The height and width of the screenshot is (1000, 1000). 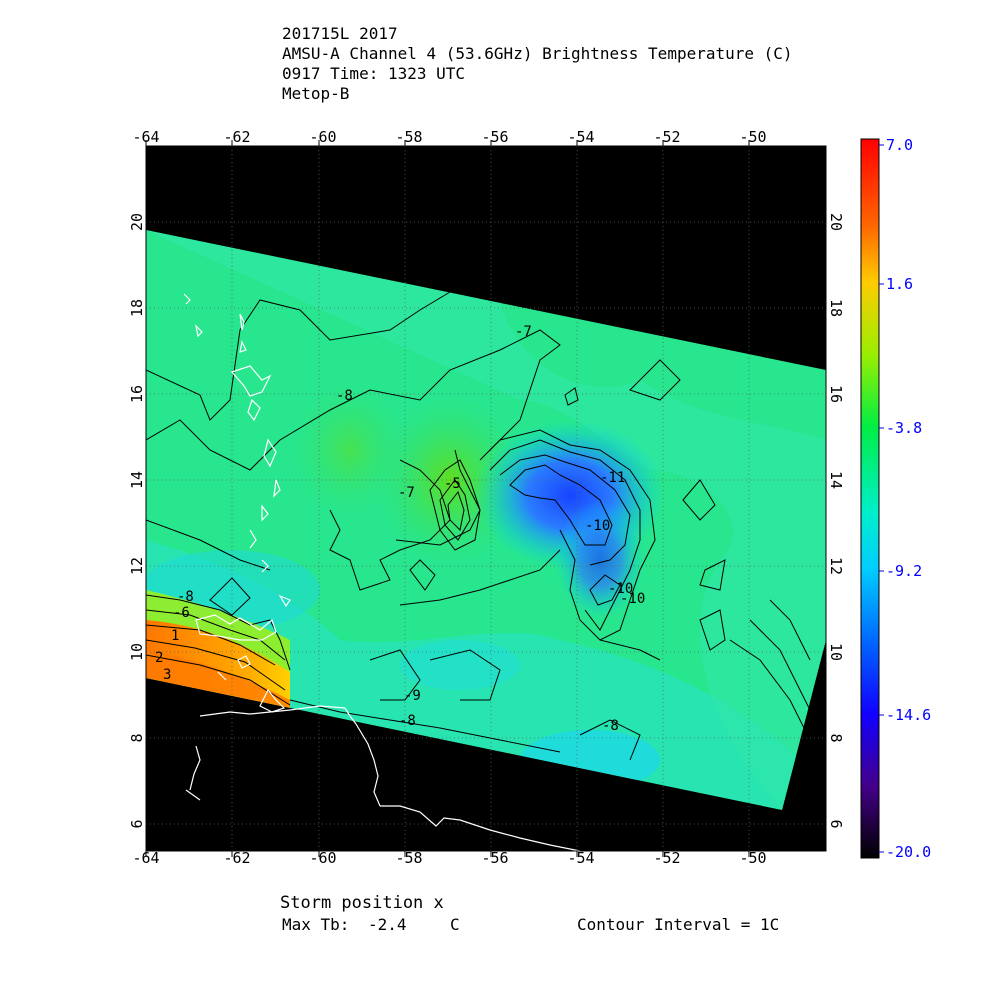 I want to click on colorbar-label: 7.0, so click(x=899, y=145).